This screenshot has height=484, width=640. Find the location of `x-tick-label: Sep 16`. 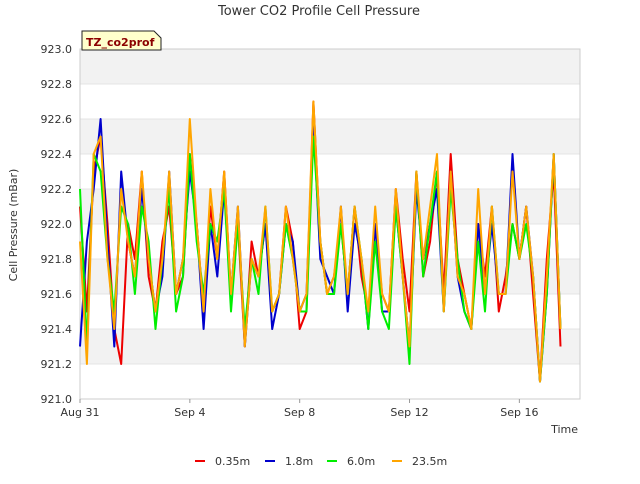

x-tick-label: Sep 16 is located at coordinates (519, 412).